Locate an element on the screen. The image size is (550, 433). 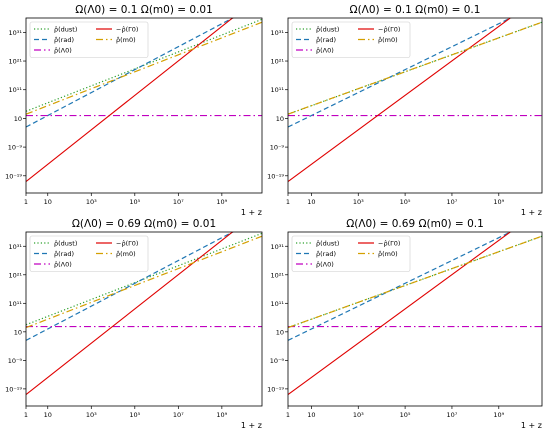
chart-title: Ω(Λ0) = 0.1 Ω(m0) = 0.1 is located at coordinates (415, 10).